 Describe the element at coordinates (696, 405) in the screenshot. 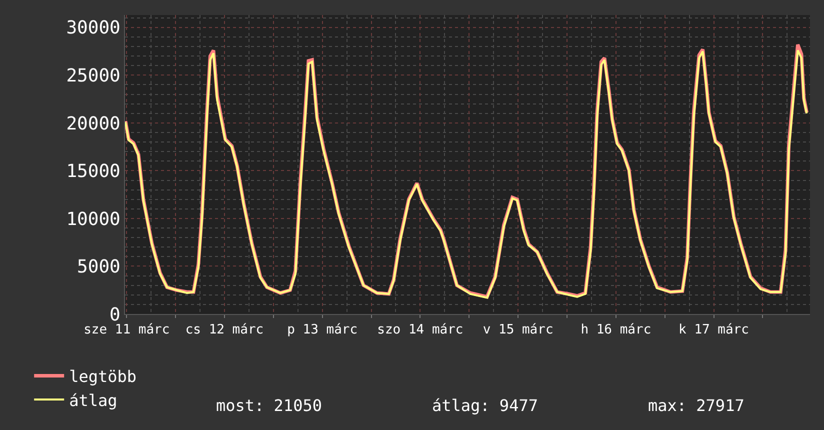

I see `text: max: 27917` at that location.